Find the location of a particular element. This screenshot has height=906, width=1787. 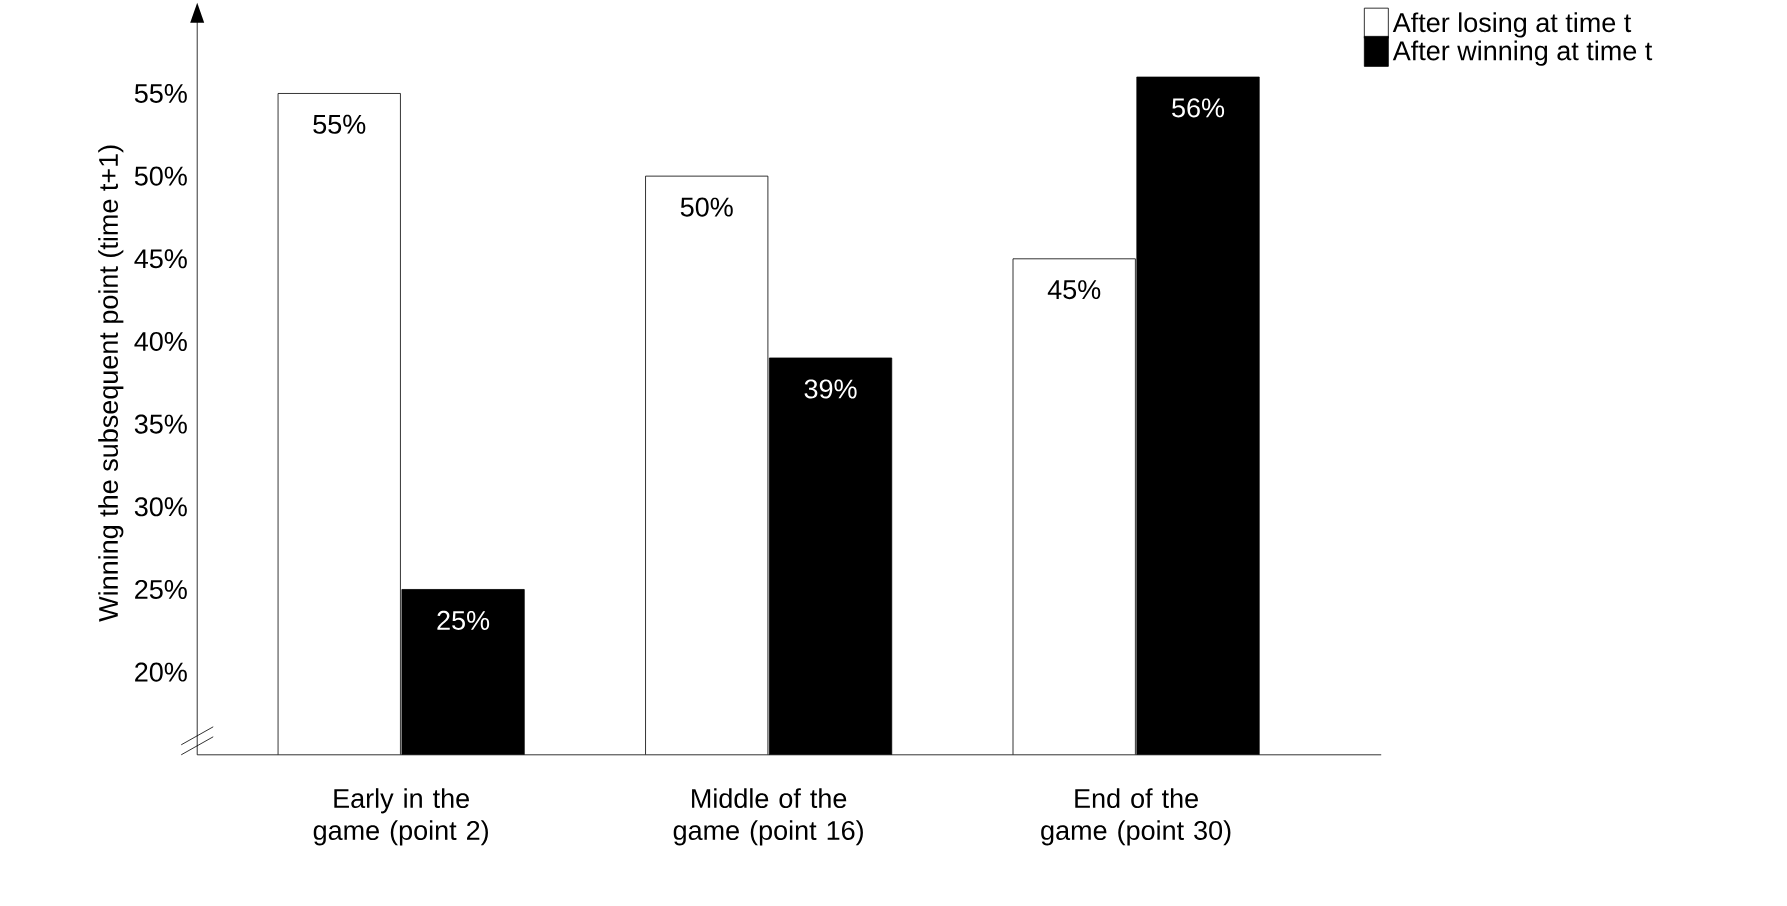

data-label: 55% is located at coordinates (339, 124).